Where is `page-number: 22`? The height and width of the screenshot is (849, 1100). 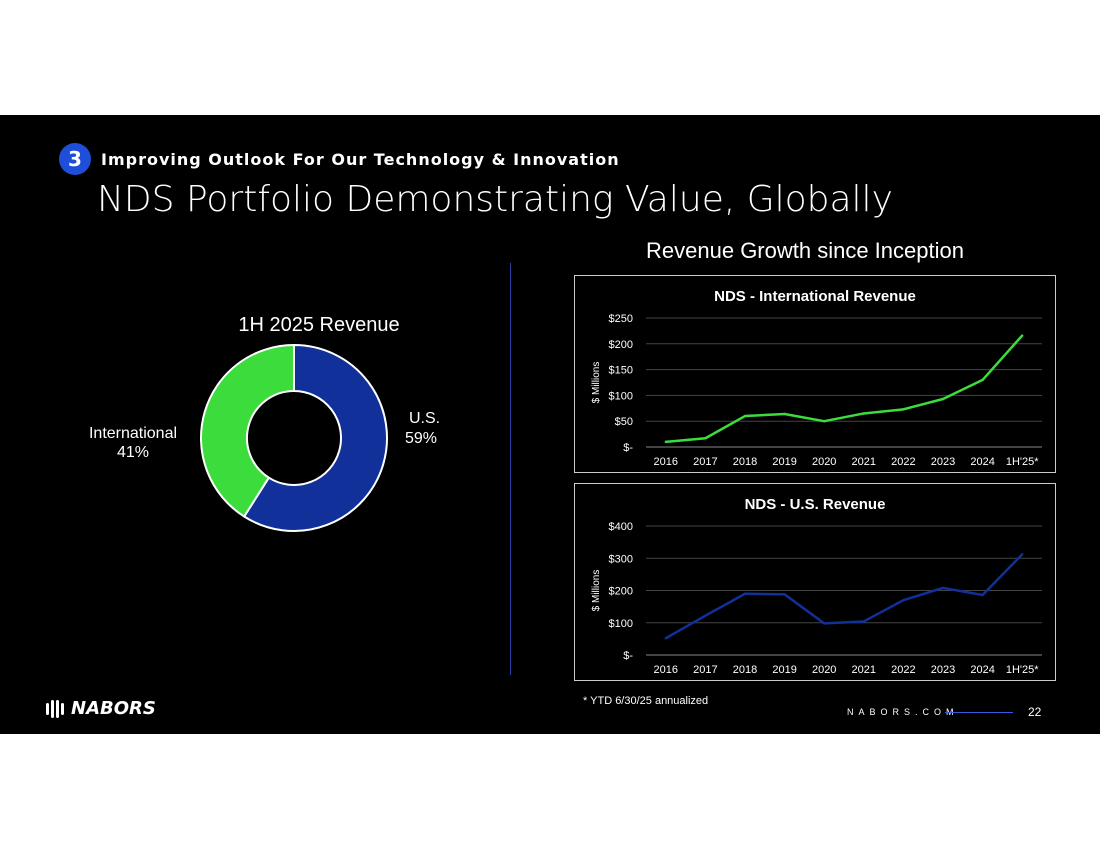
page-number: 22 is located at coordinates (1035, 712).